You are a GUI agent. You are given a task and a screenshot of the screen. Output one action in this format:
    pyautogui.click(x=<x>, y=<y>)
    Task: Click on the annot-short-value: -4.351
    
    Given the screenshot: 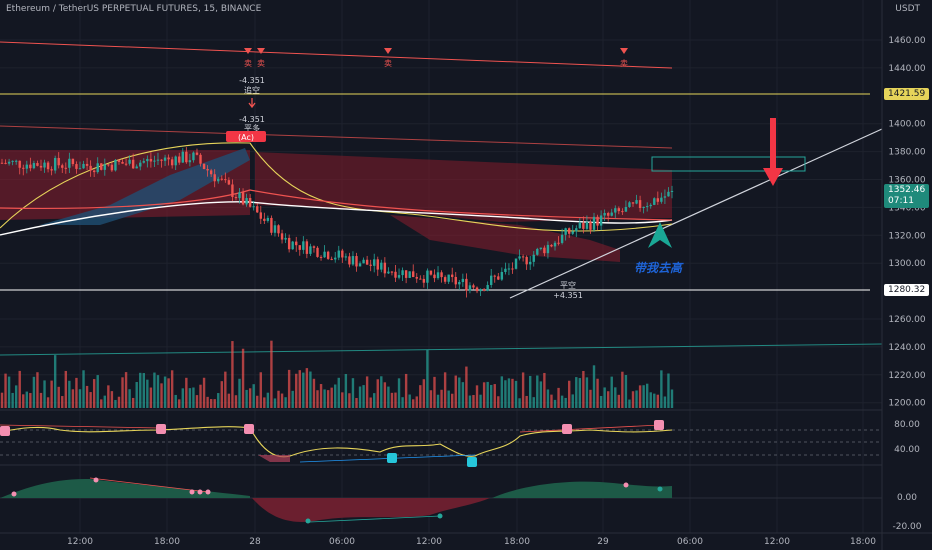 What is the action you would take?
    pyautogui.click(x=252, y=80)
    